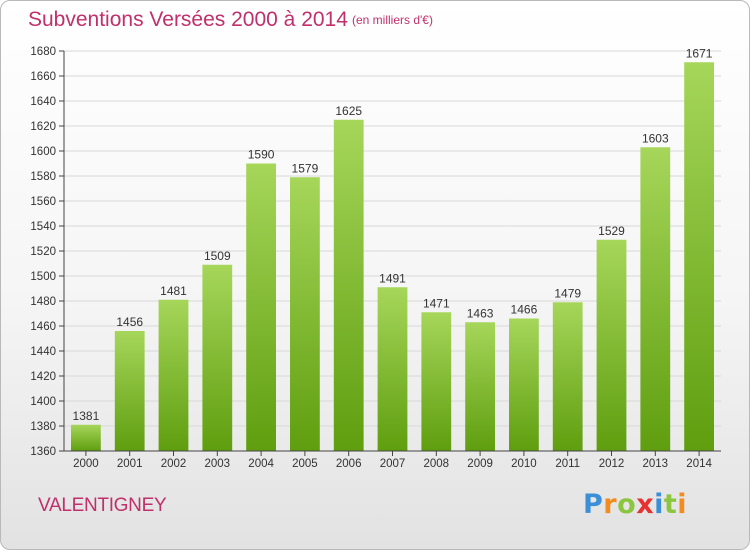 Image resolution: width=750 pixels, height=550 pixels. Describe the element at coordinates (43, 427) in the screenshot. I see `y-tick-label: 1380` at that location.